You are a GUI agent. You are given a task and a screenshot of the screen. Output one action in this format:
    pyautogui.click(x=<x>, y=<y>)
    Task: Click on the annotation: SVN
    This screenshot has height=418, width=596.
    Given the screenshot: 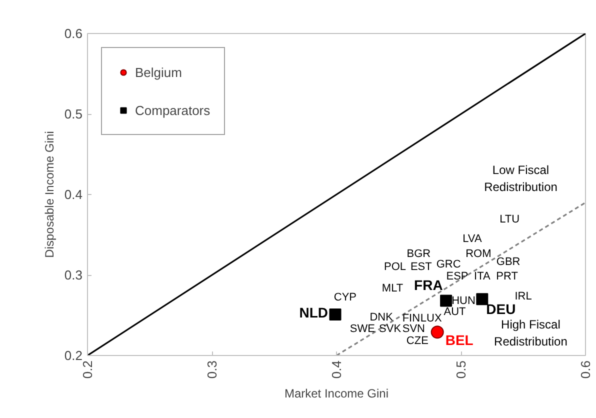 What is the action you would take?
    pyautogui.click(x=414, y=328)
    